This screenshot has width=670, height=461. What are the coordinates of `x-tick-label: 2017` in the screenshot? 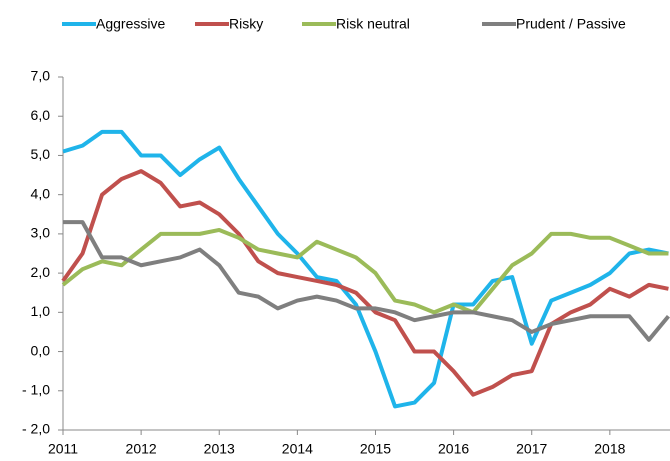 It's located at (531, 449).